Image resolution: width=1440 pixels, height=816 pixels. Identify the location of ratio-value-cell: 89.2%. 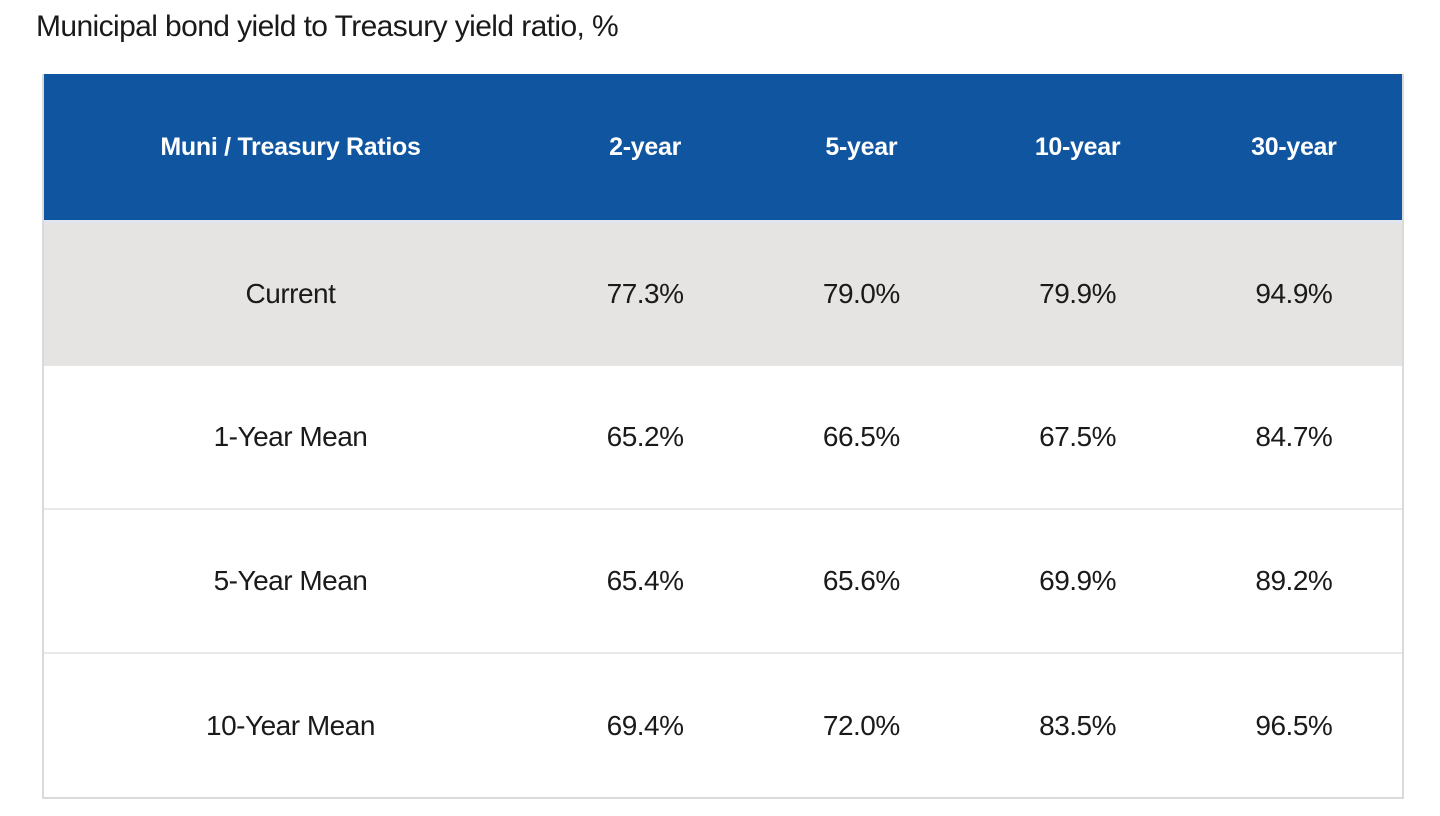
(1293, 580).